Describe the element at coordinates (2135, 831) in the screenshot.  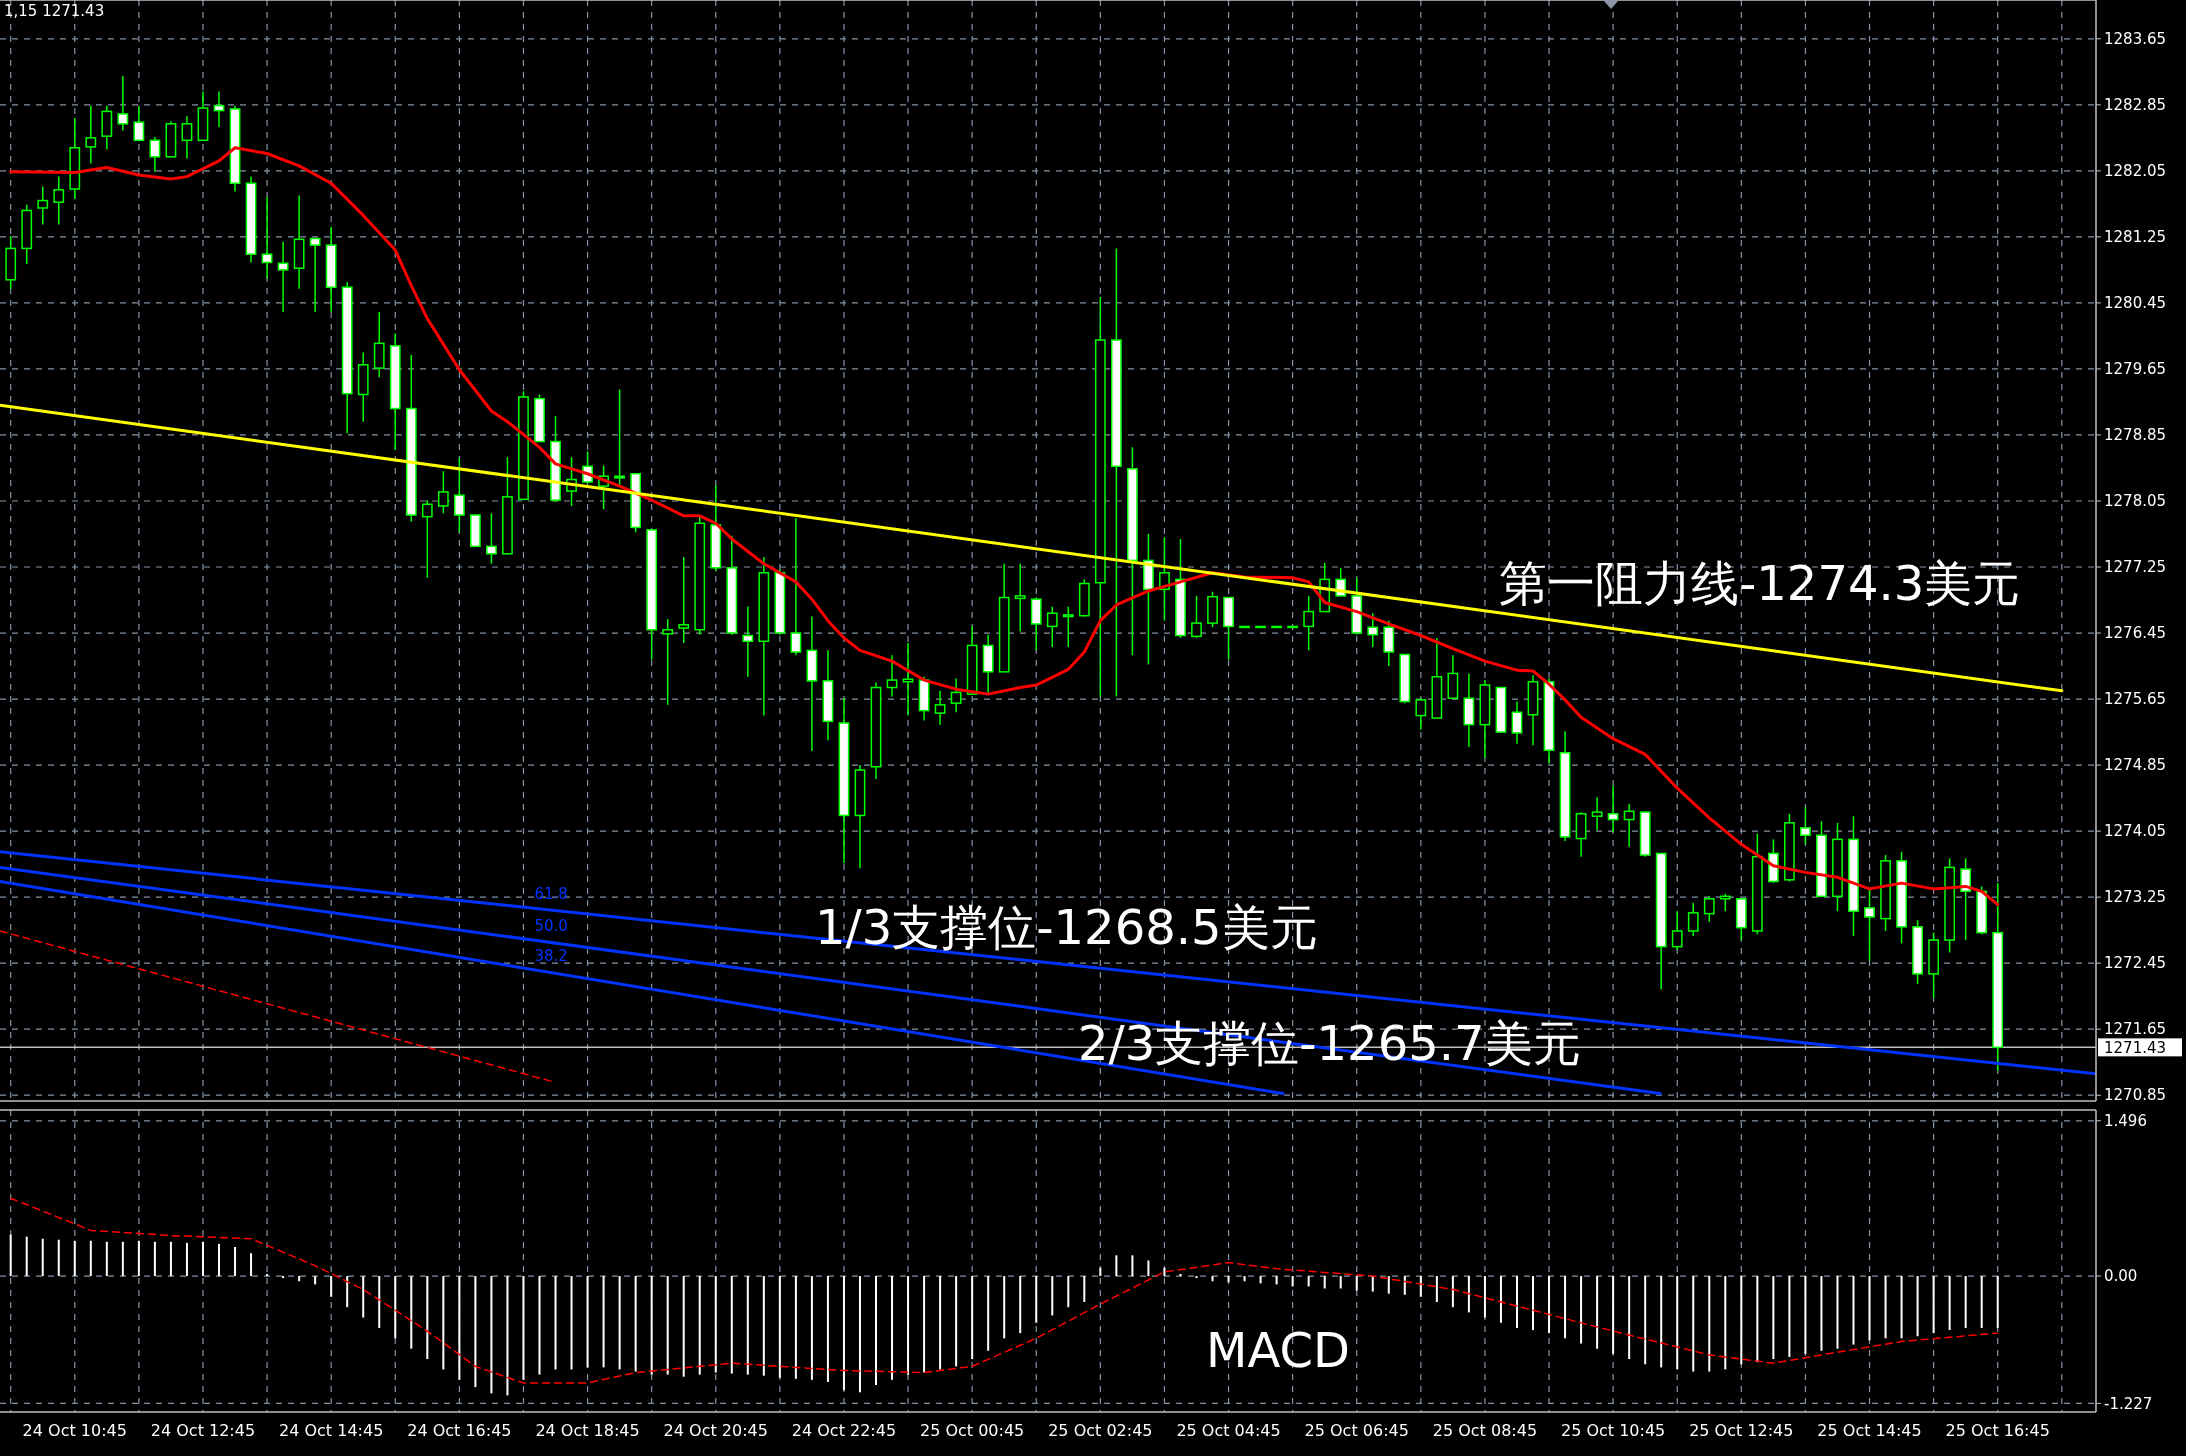
I see `y-tick-label: 1274.05` at that location.